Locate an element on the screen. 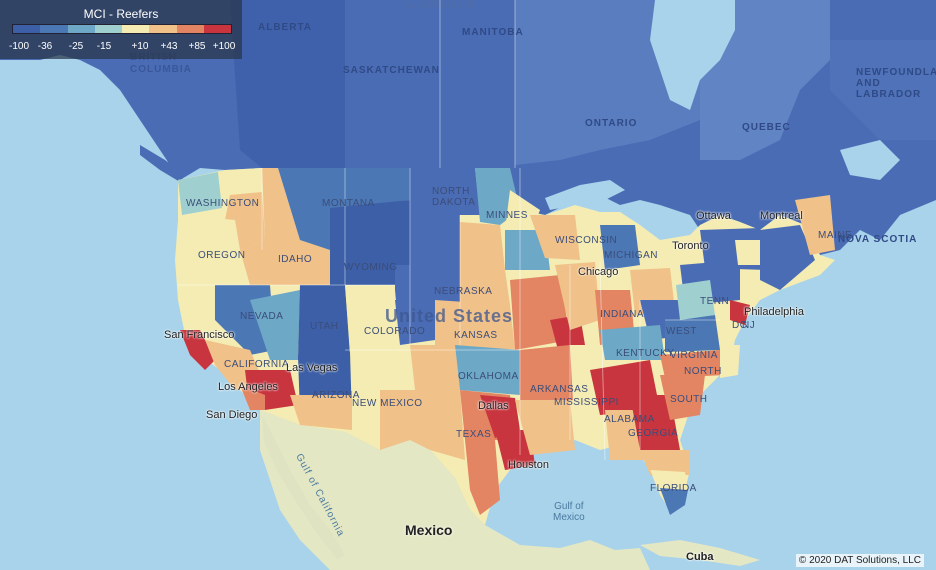 The image size is (936, 570). gulf-st-lawrence is located at coordinates (870, 160).